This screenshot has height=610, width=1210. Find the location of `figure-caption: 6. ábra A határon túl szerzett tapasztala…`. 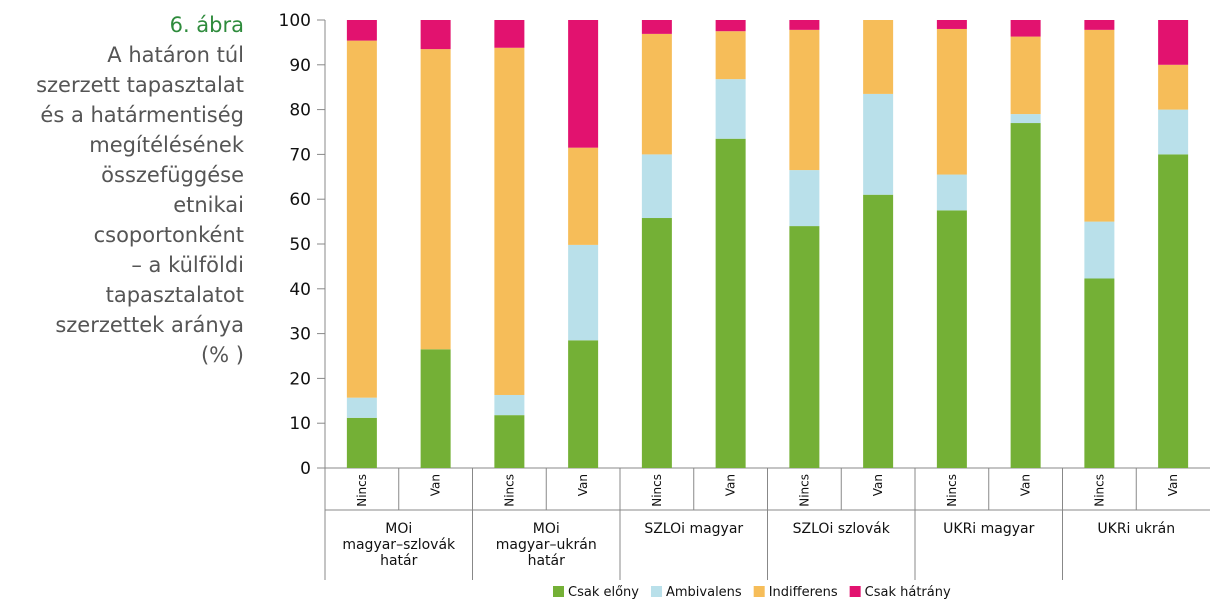

figure-caption: 6. ábra A határon túl szerzett tapasztala… is located at coordinates (122, 190).